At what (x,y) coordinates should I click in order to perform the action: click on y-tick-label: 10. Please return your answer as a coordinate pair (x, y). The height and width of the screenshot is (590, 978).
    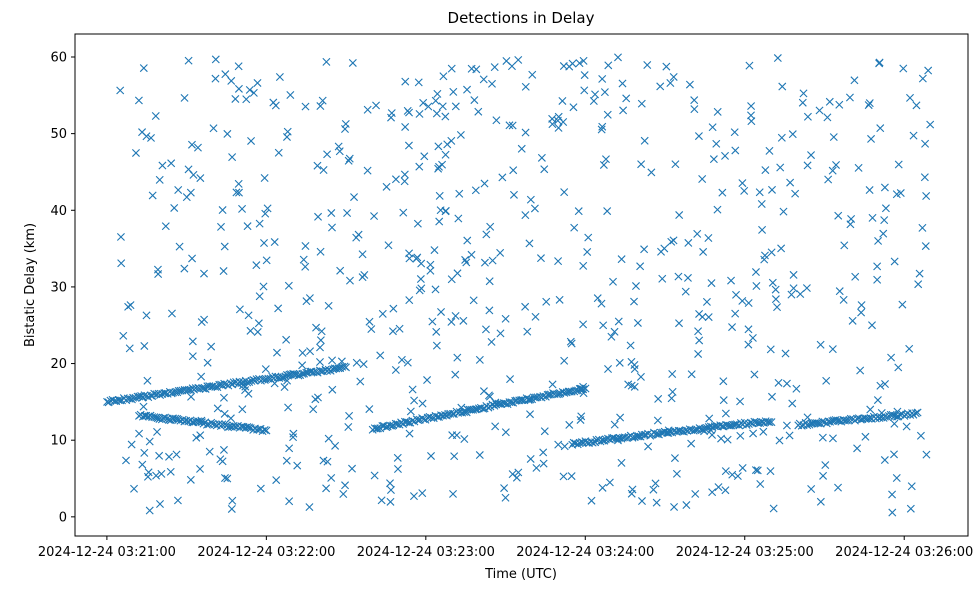
    Looking at the image, I should click on (58, 441).